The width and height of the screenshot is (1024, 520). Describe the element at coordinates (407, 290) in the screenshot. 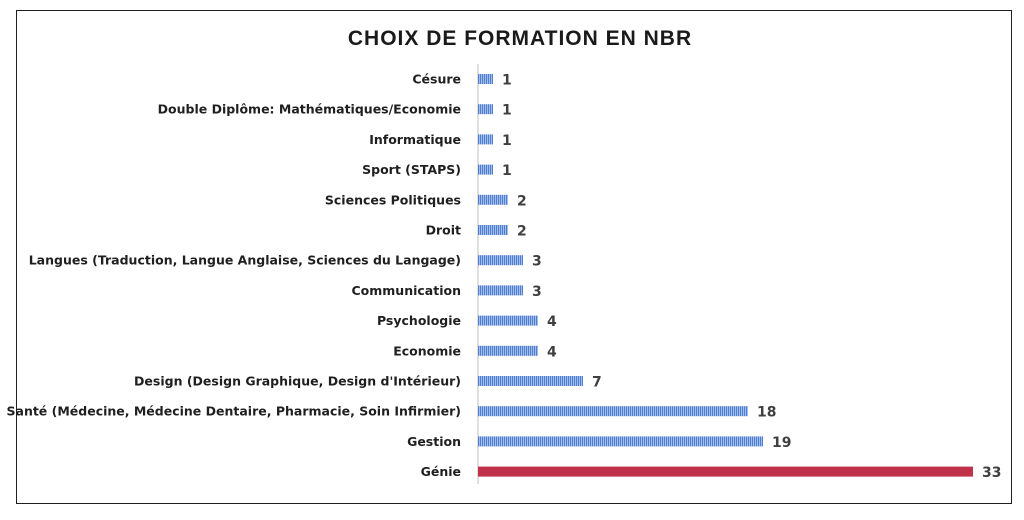

I see `category-label: Communication` at that location.